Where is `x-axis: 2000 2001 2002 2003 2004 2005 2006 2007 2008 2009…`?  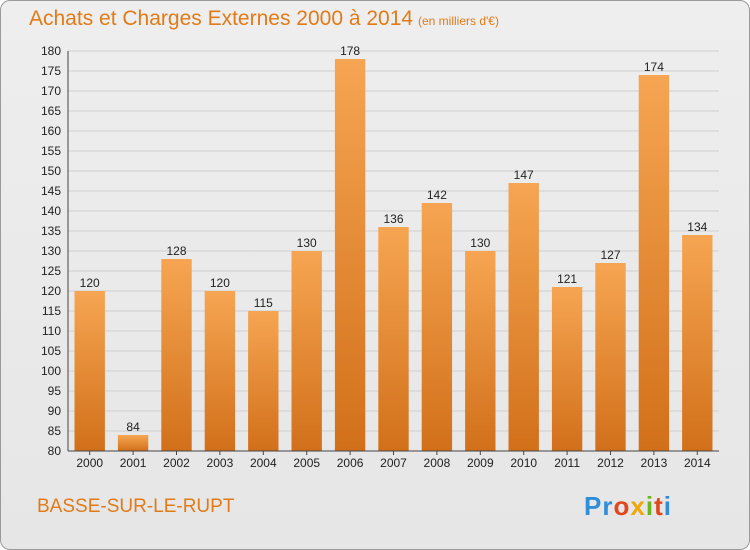
x-axis: 2000 2001 2002 2003 2004 2005 2006 2007 2008 2009… is located at coordinates (393, 460).